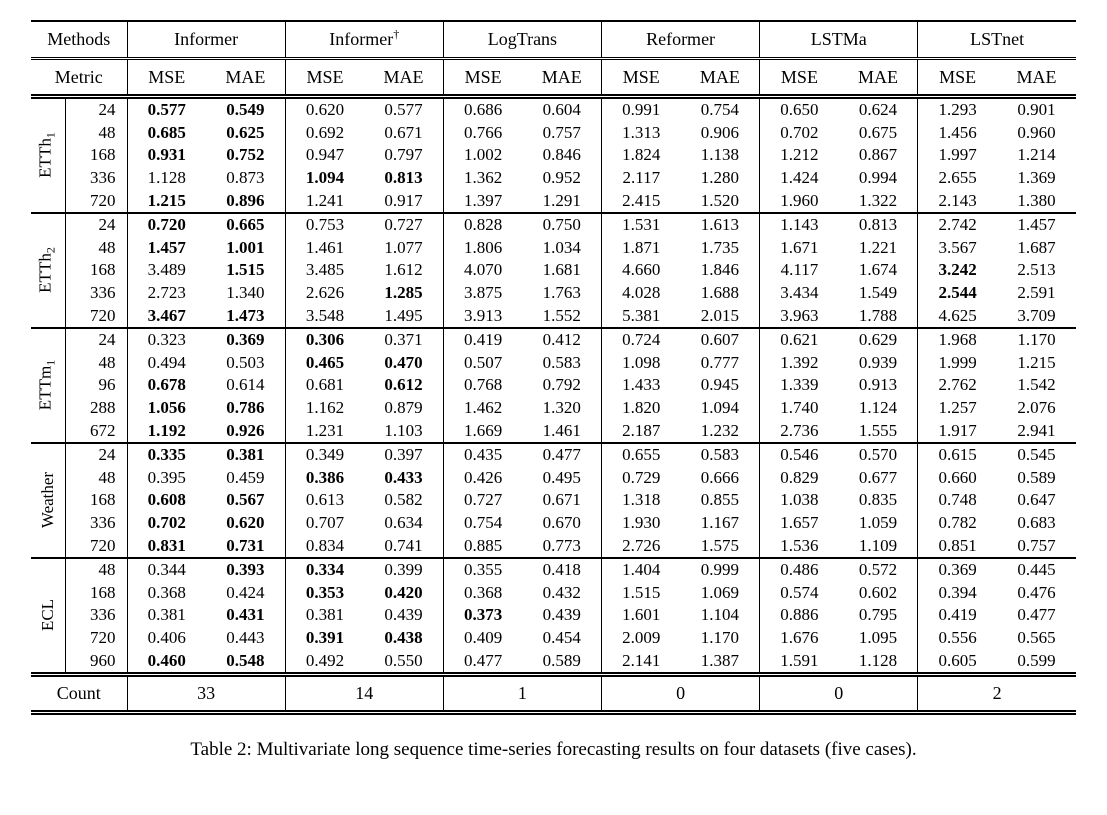 The height and width of the screenshot is (815, 1107). I want to click on metric-value-cell: 1.433, so click(640, 385).